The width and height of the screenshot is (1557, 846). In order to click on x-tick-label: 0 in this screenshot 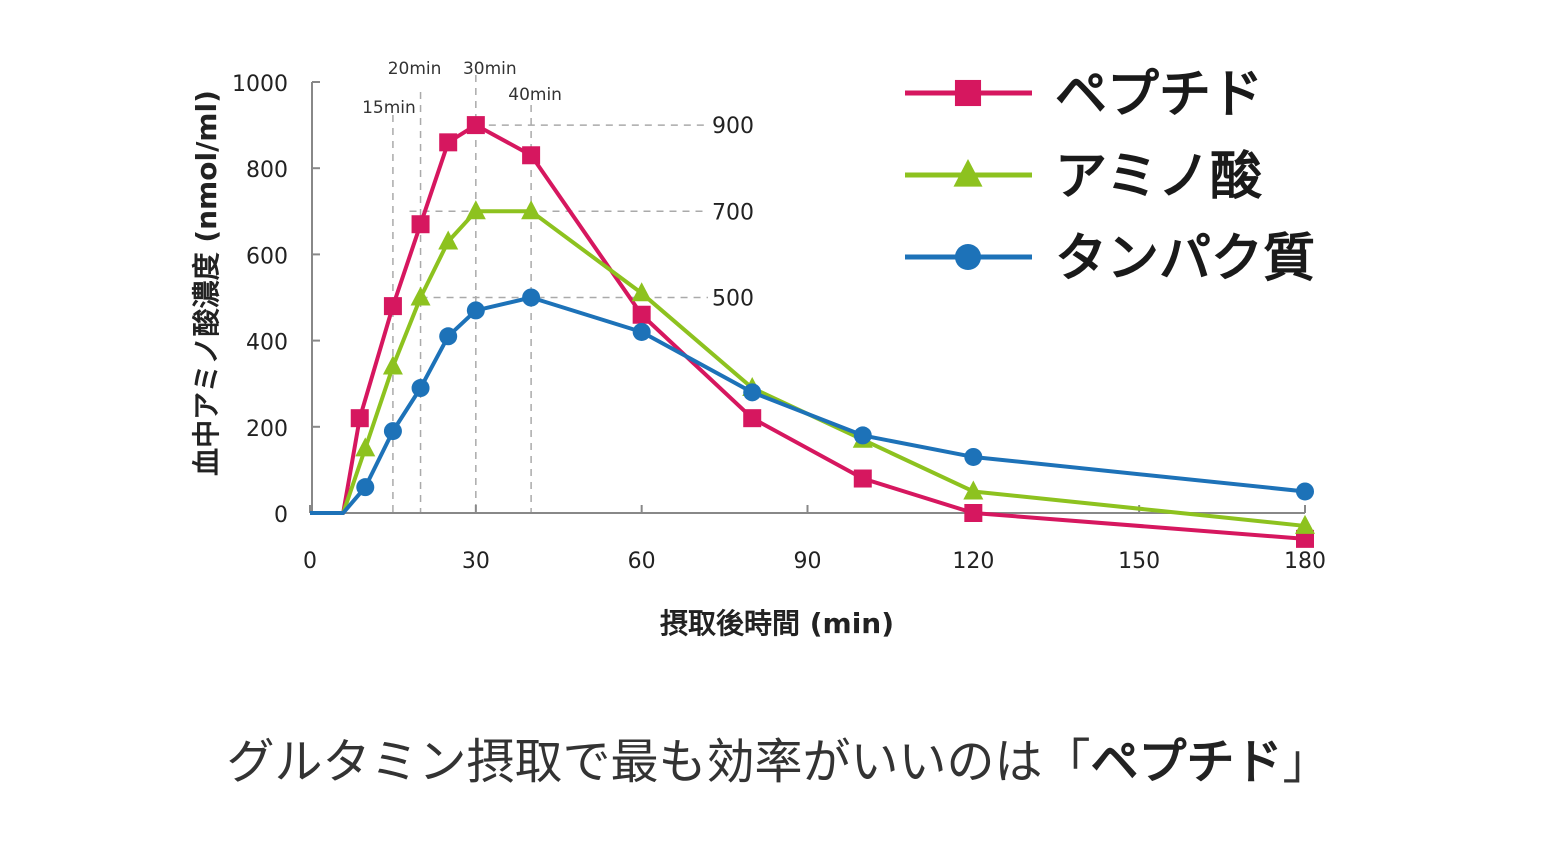, I will do `click(310, 561)`.